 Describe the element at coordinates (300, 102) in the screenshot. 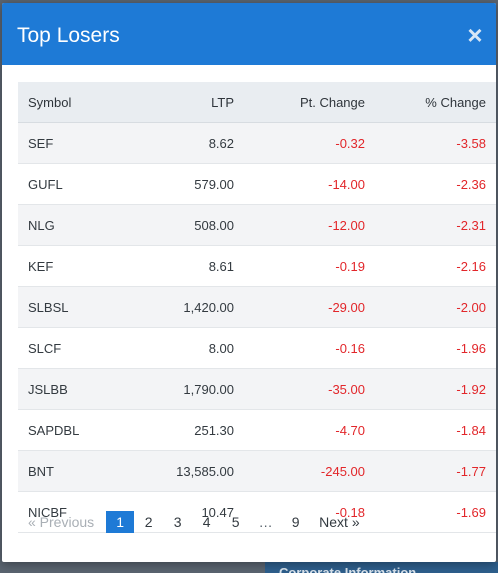

I see `column-header-pt-change: Pt. Change` at that location.